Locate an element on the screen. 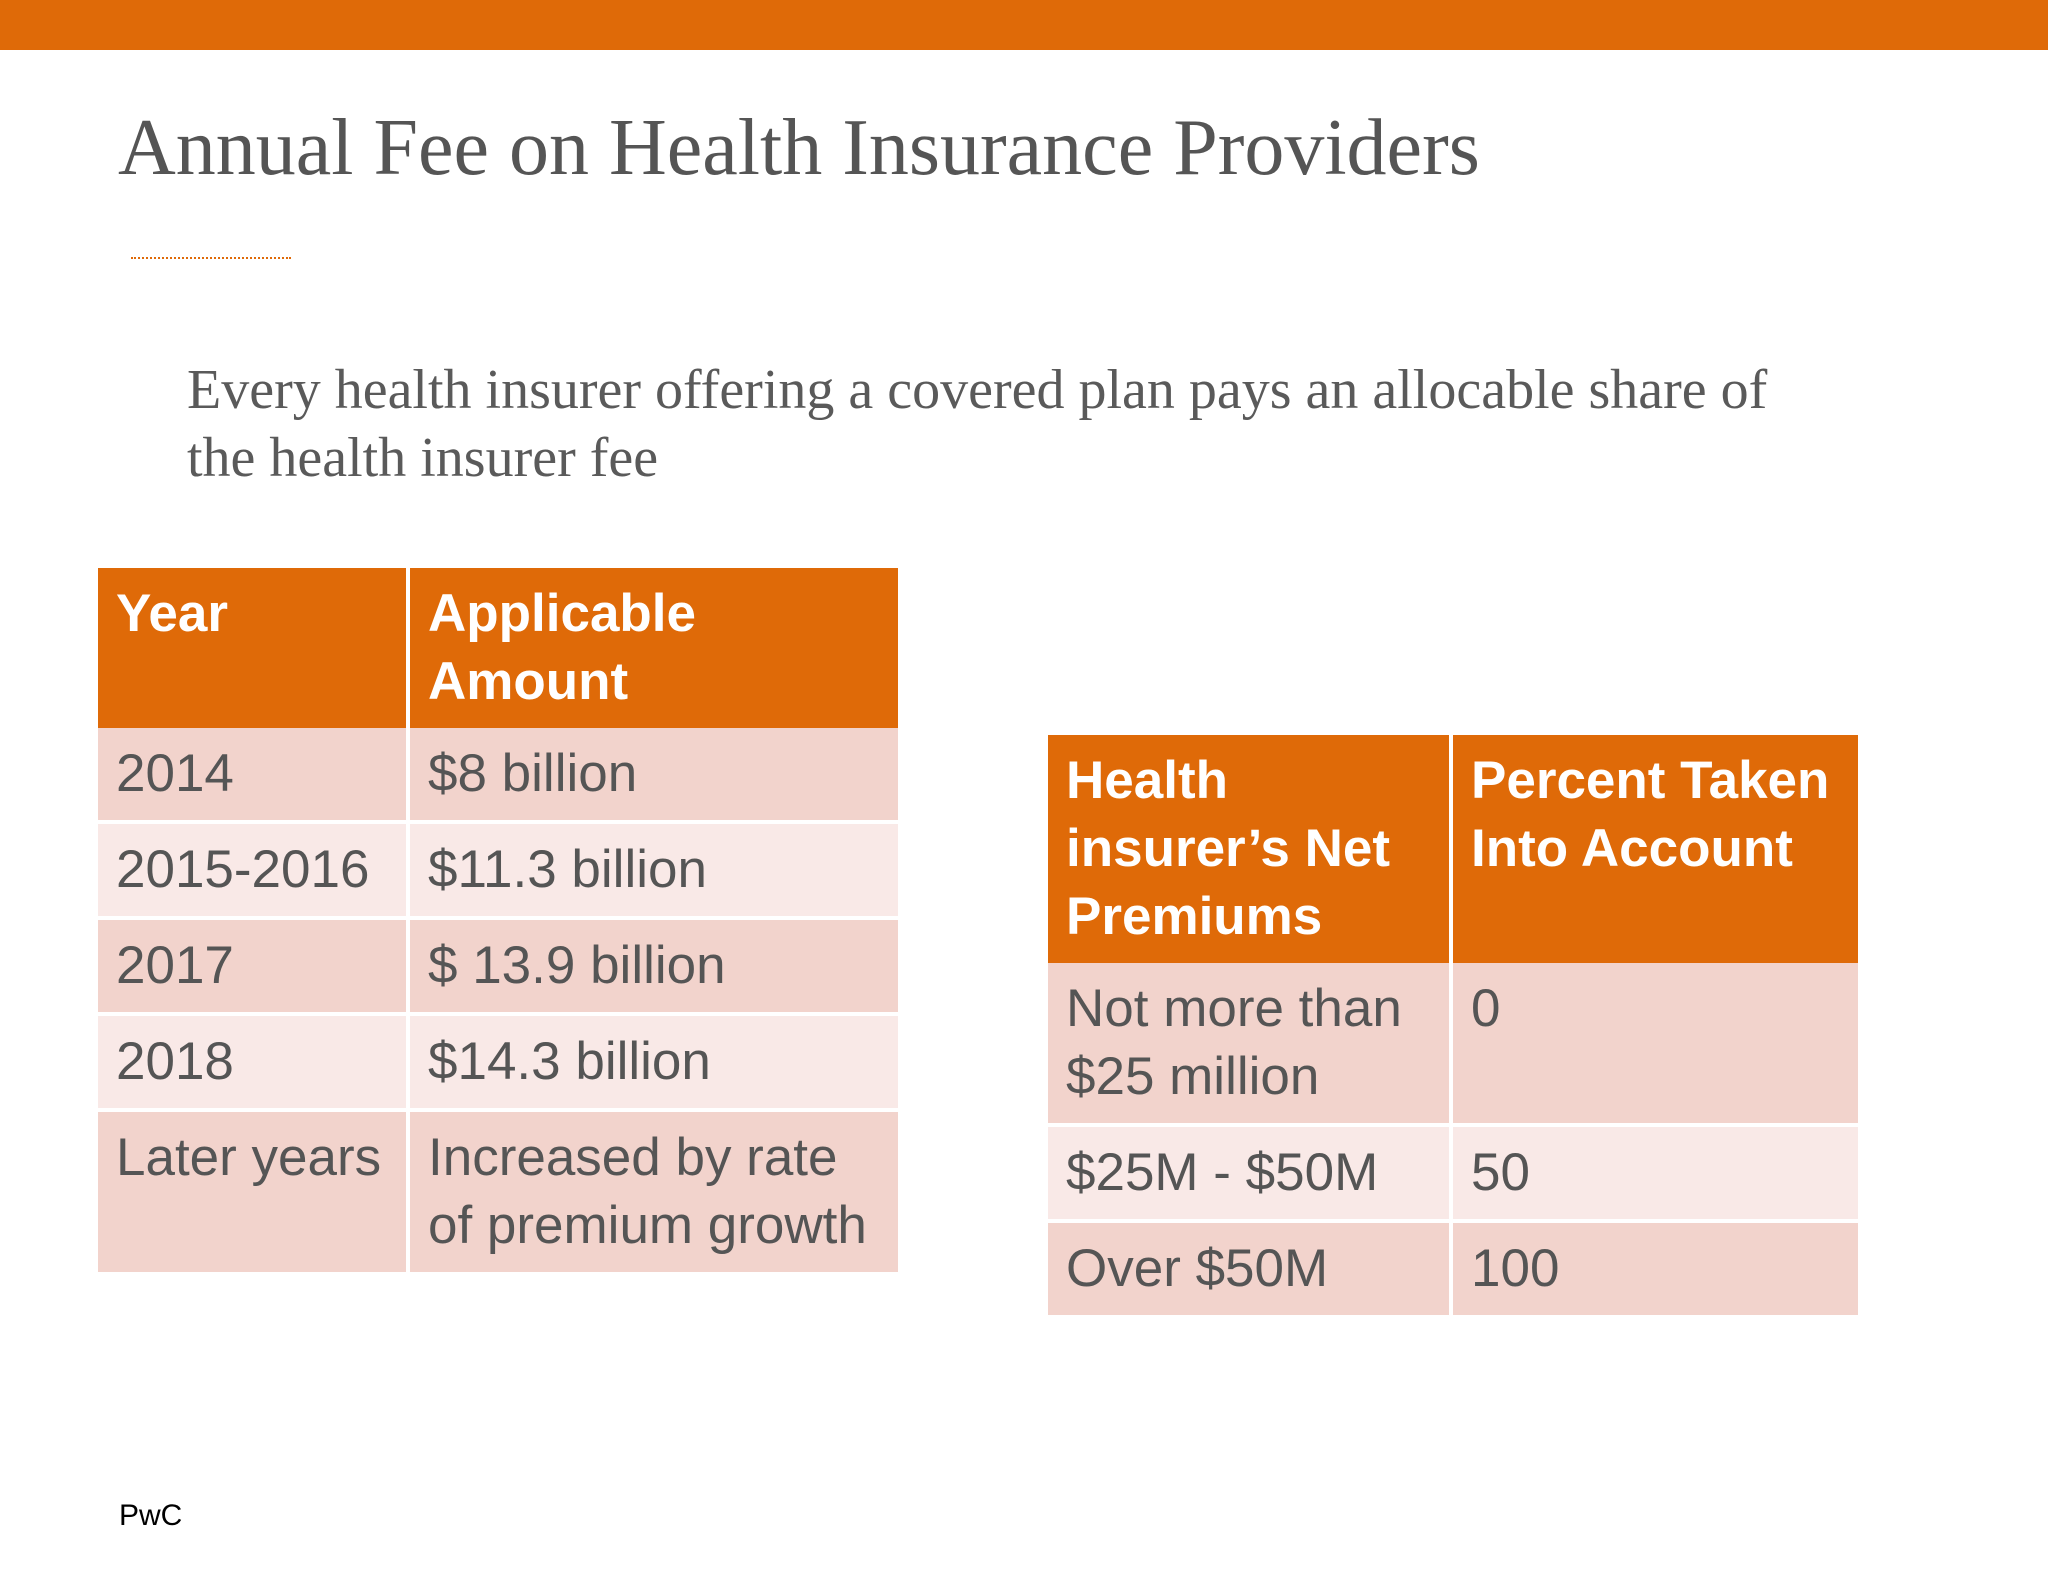  table-row: Not more than $25 million 0 is located at coordinates (1453, 1045).